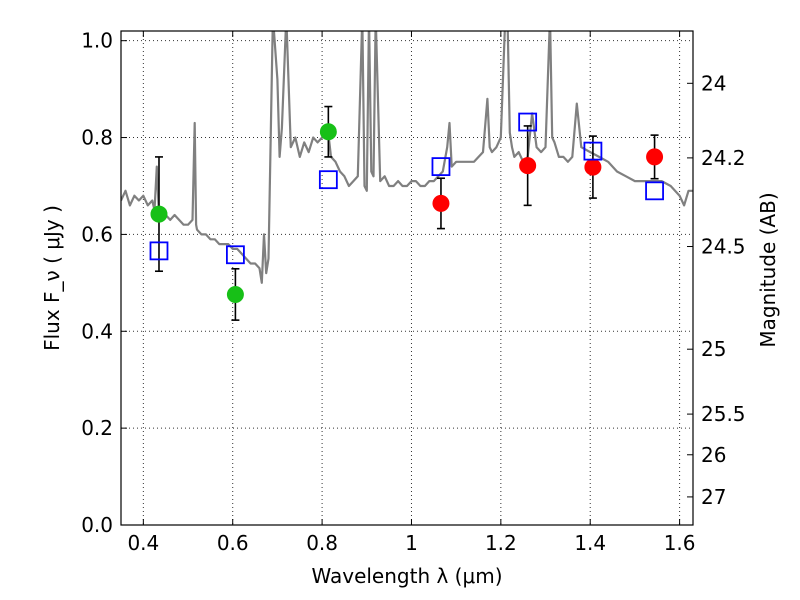 The width and height of the screenshot is (800, 600). I want to click on y-tick-label: 0.8, so click(97, 138).